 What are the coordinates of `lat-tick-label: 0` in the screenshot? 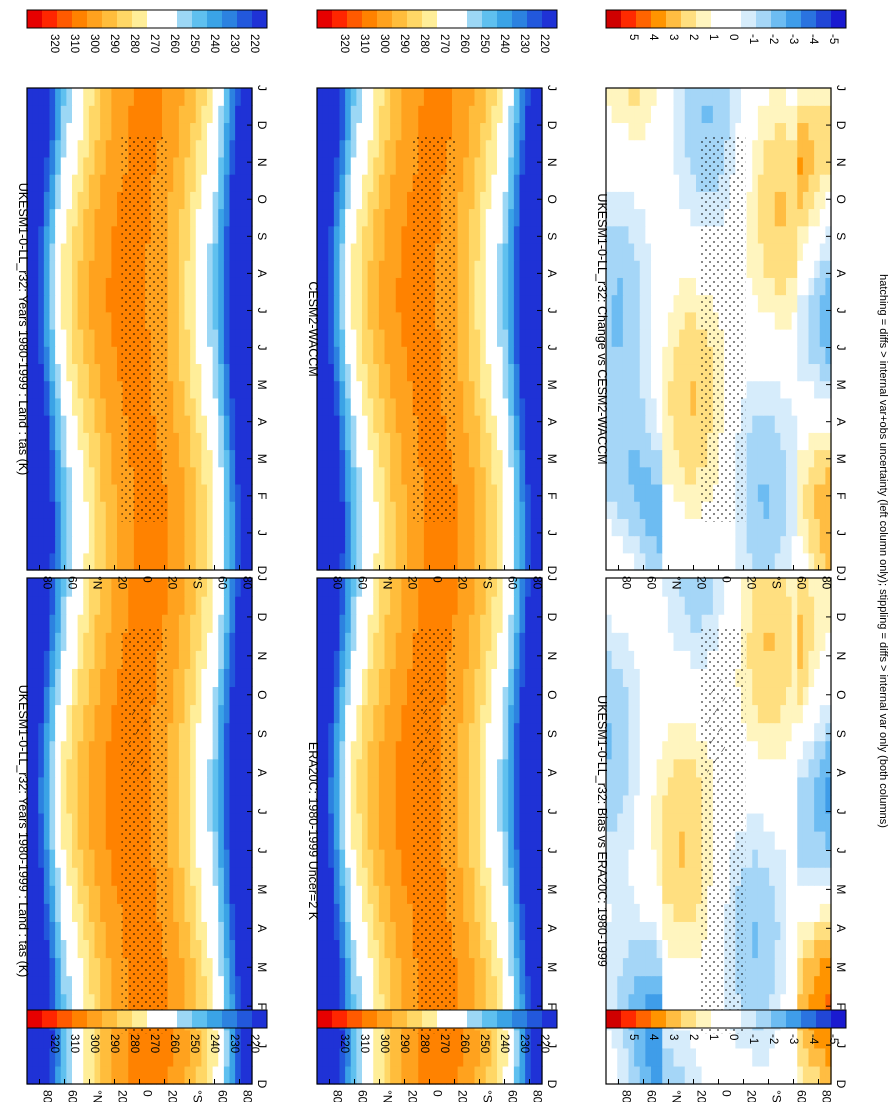 It's located at (148, 579).